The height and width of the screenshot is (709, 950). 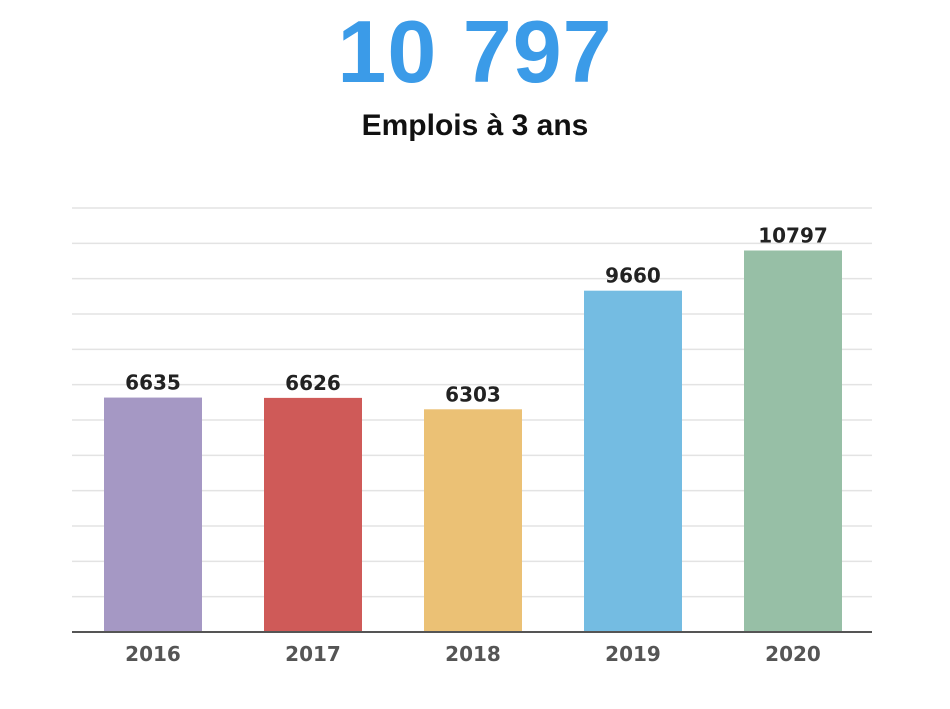 I want to click on headline-subtitle: Emplois à 3 ans, so click(x=475, y=125).